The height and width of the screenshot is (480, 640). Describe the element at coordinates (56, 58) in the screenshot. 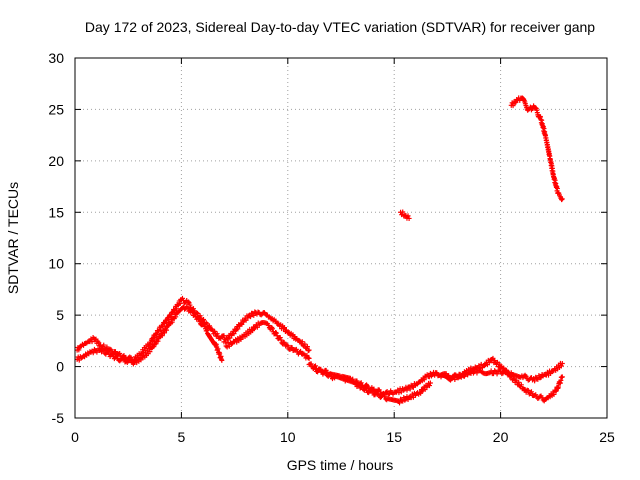

I see `y-tick-label: 30` at that location.